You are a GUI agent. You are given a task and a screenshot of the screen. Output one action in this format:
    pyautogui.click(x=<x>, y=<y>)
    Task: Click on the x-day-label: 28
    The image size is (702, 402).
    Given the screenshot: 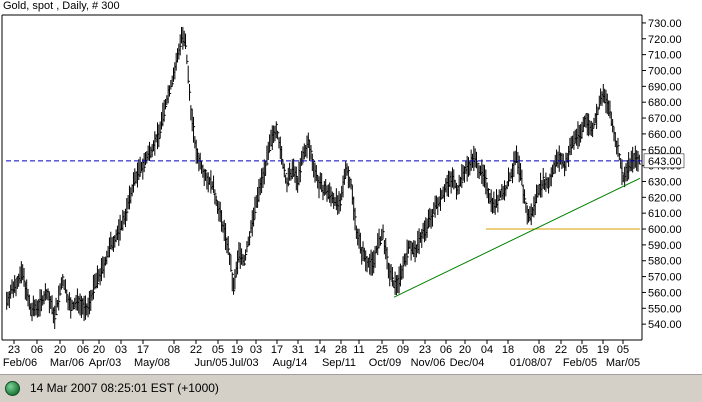 What is the action you would take?
    pyautogui.click(x=341, y=350)
    